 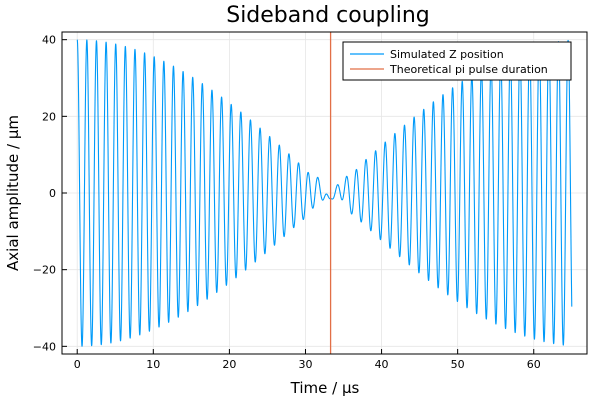 I want to click on y-tick-label: −20, so click(x=44, y=270).